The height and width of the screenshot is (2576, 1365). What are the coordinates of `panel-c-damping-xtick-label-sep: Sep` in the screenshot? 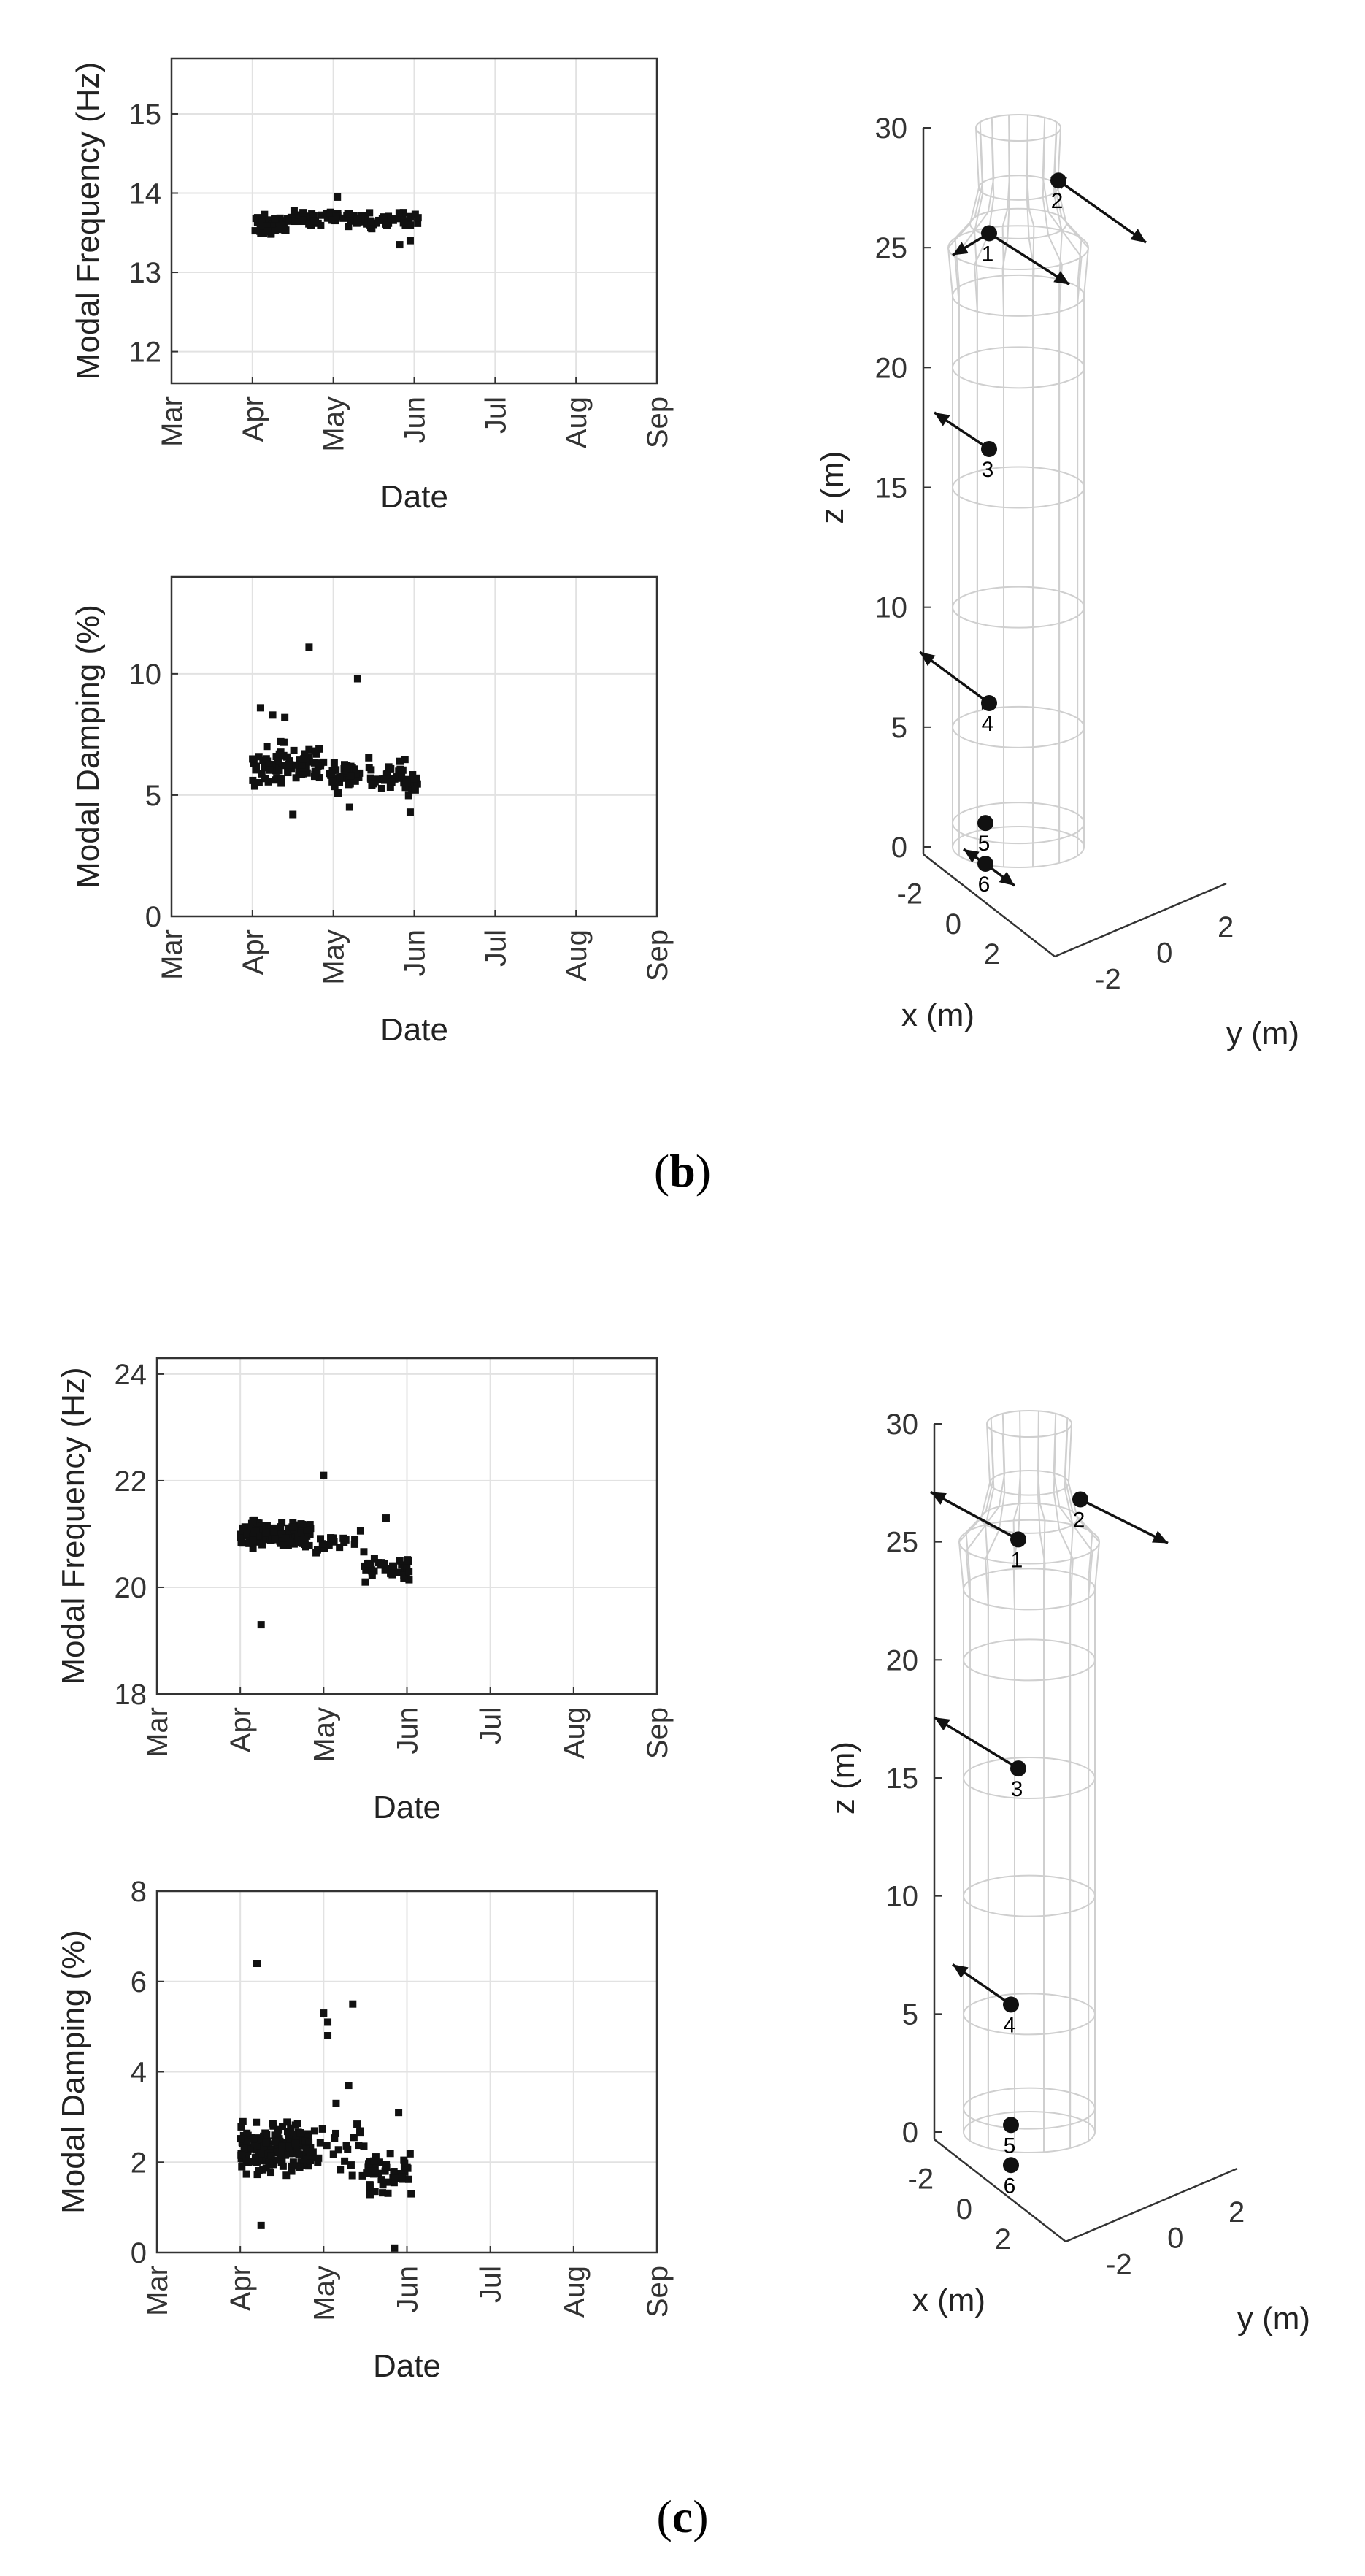 It's located at (658, 2292).